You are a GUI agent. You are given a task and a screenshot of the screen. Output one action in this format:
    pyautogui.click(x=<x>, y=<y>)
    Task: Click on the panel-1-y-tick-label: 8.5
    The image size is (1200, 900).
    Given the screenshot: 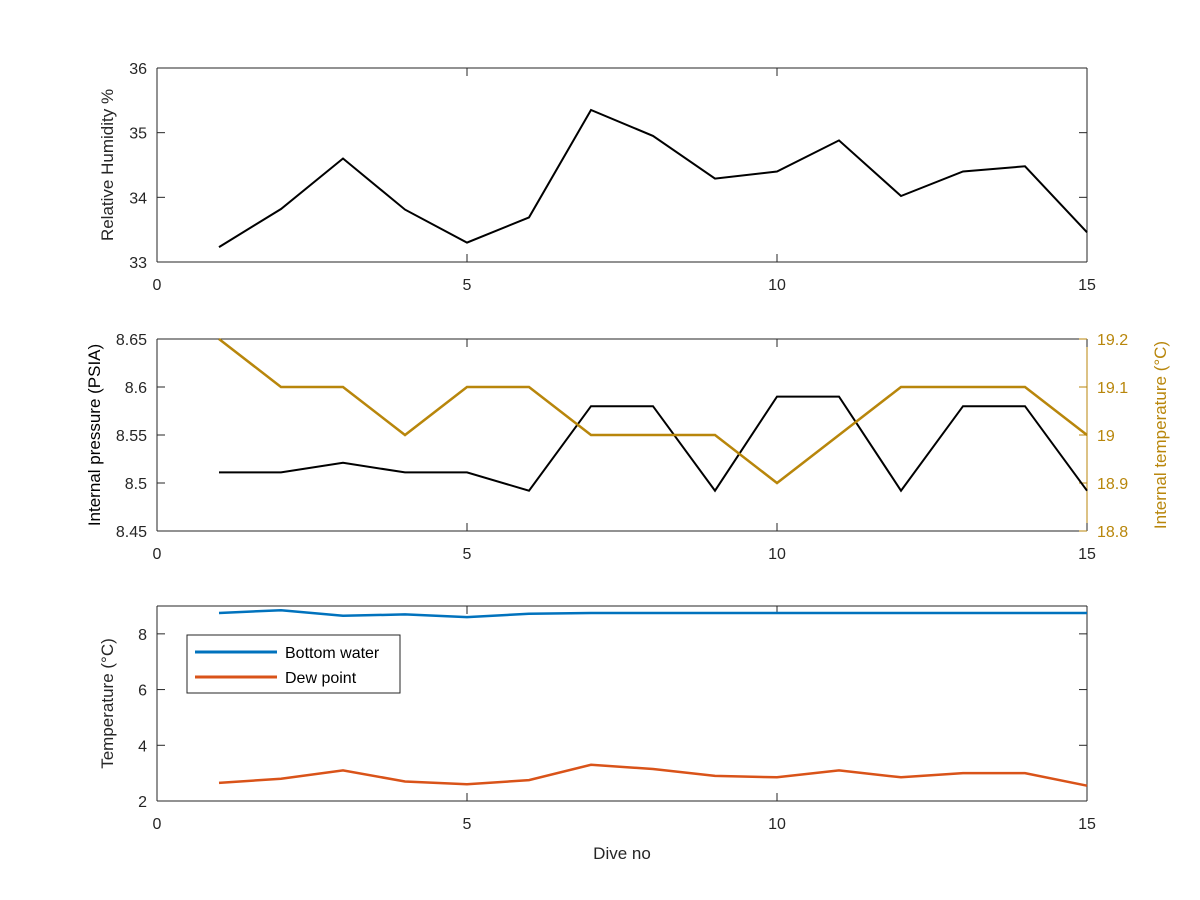 What is the action you would take?
    pyautogui.click(x=136, y=484)
    